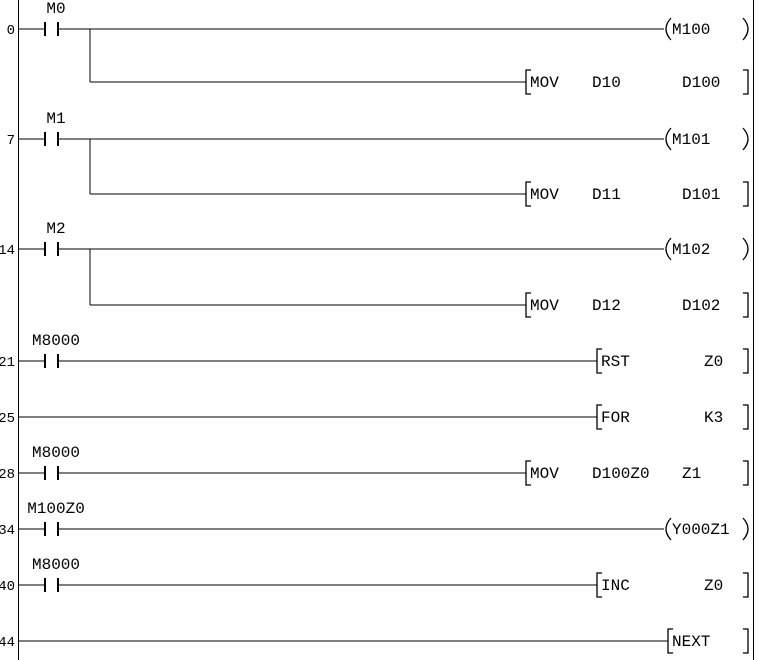 This screenshot has height=660, width=758. I want to click on contact-label: M1, so click(55, 119).